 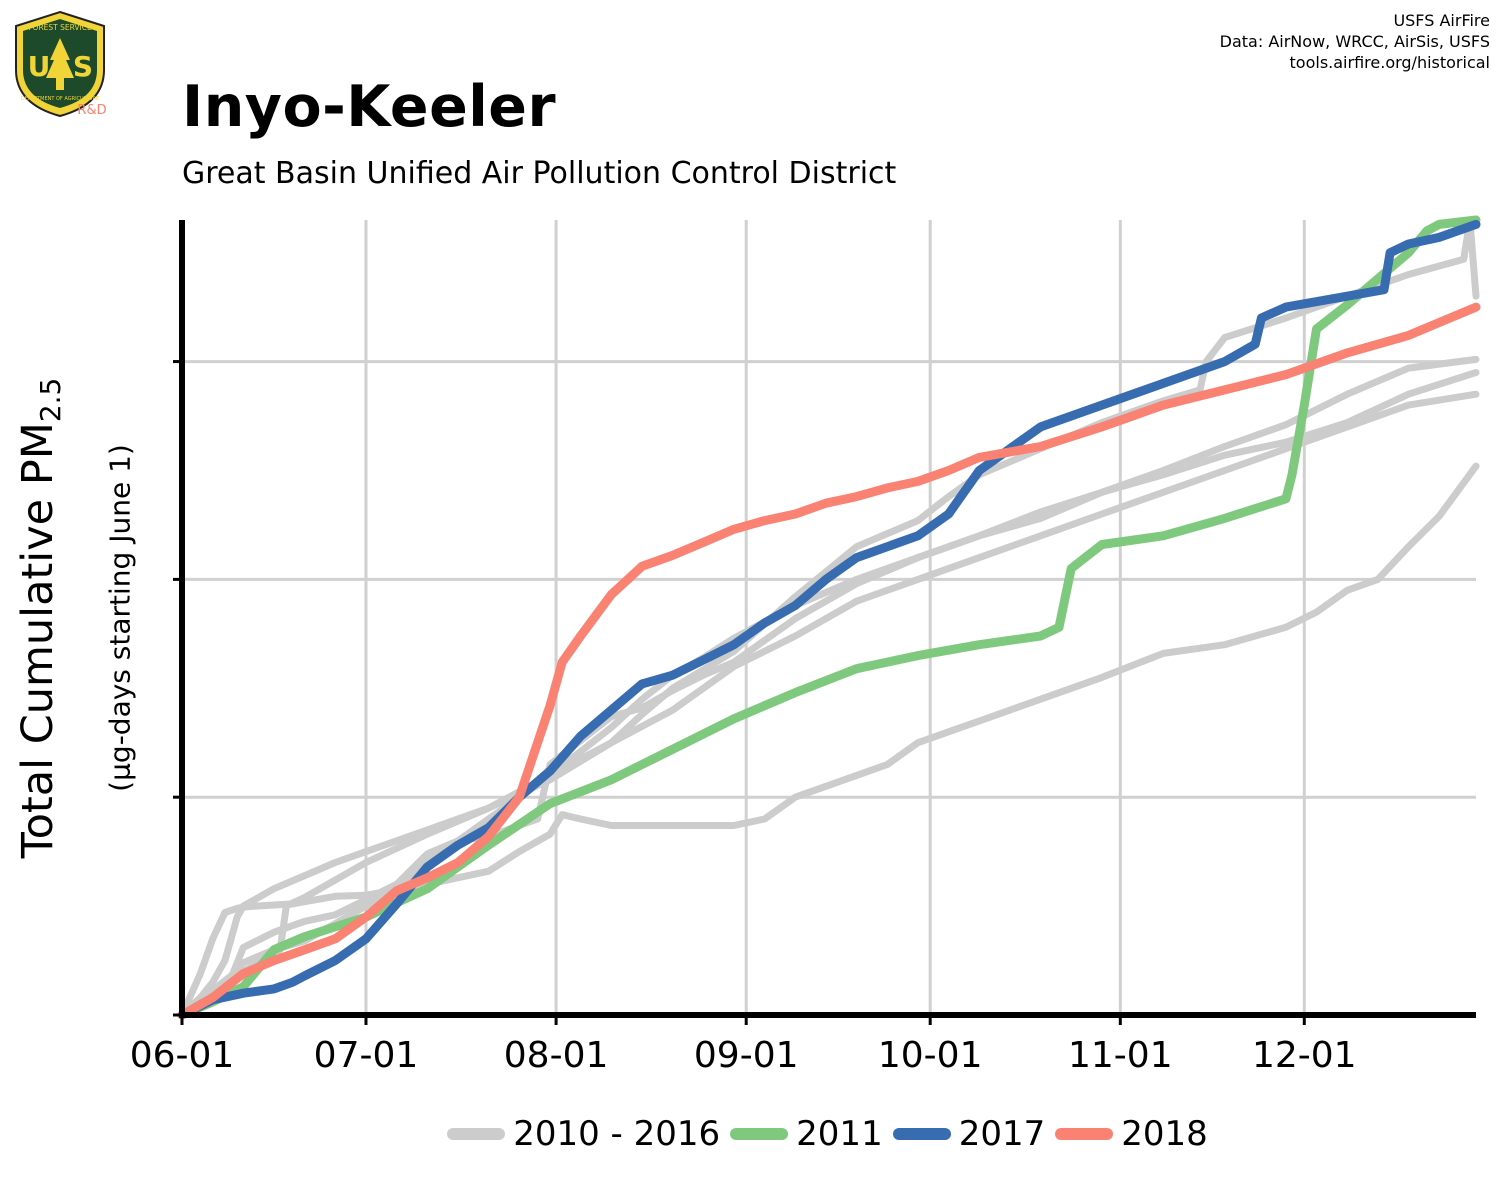 What do you see at coordinates (1164, 1134) in the screenshot?
I see `legend-label: 2018` at bounding box center [1164, 1134].